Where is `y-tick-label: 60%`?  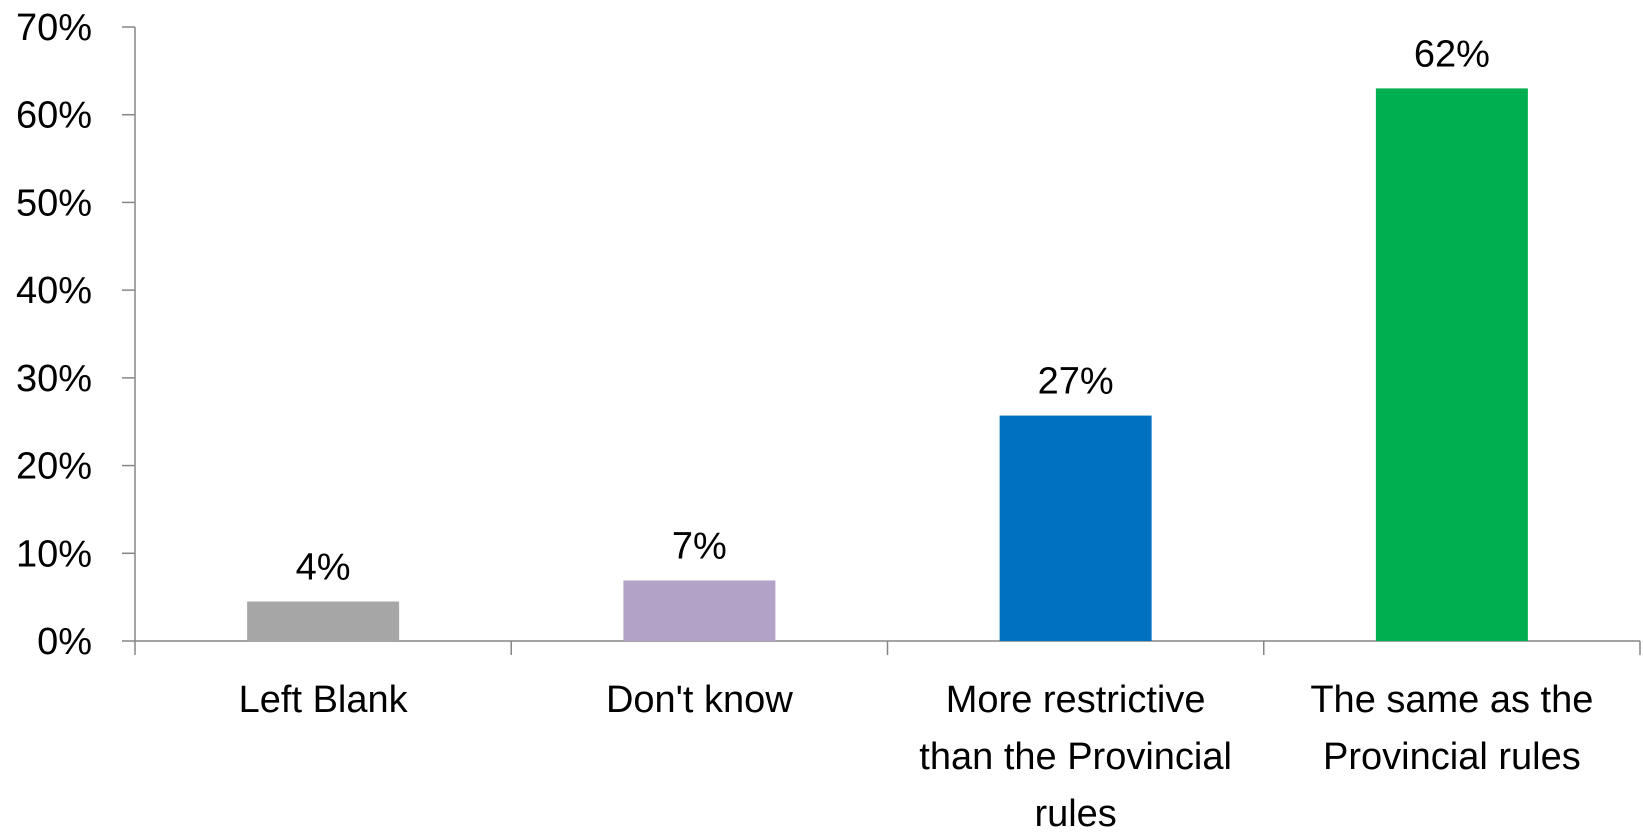 y-tick-label: 60% is located at coordinates (54, 116).